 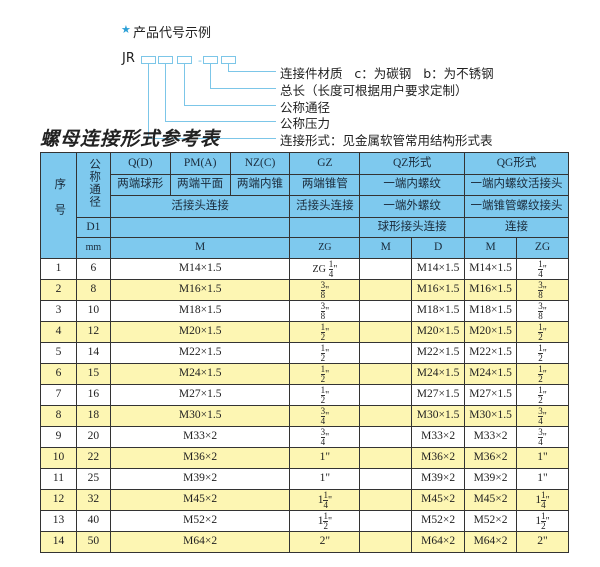 What do you see at coordinates (93, 332) in the screenshot?
I see `cell-dn: 12` at bounding box center [93, 332].